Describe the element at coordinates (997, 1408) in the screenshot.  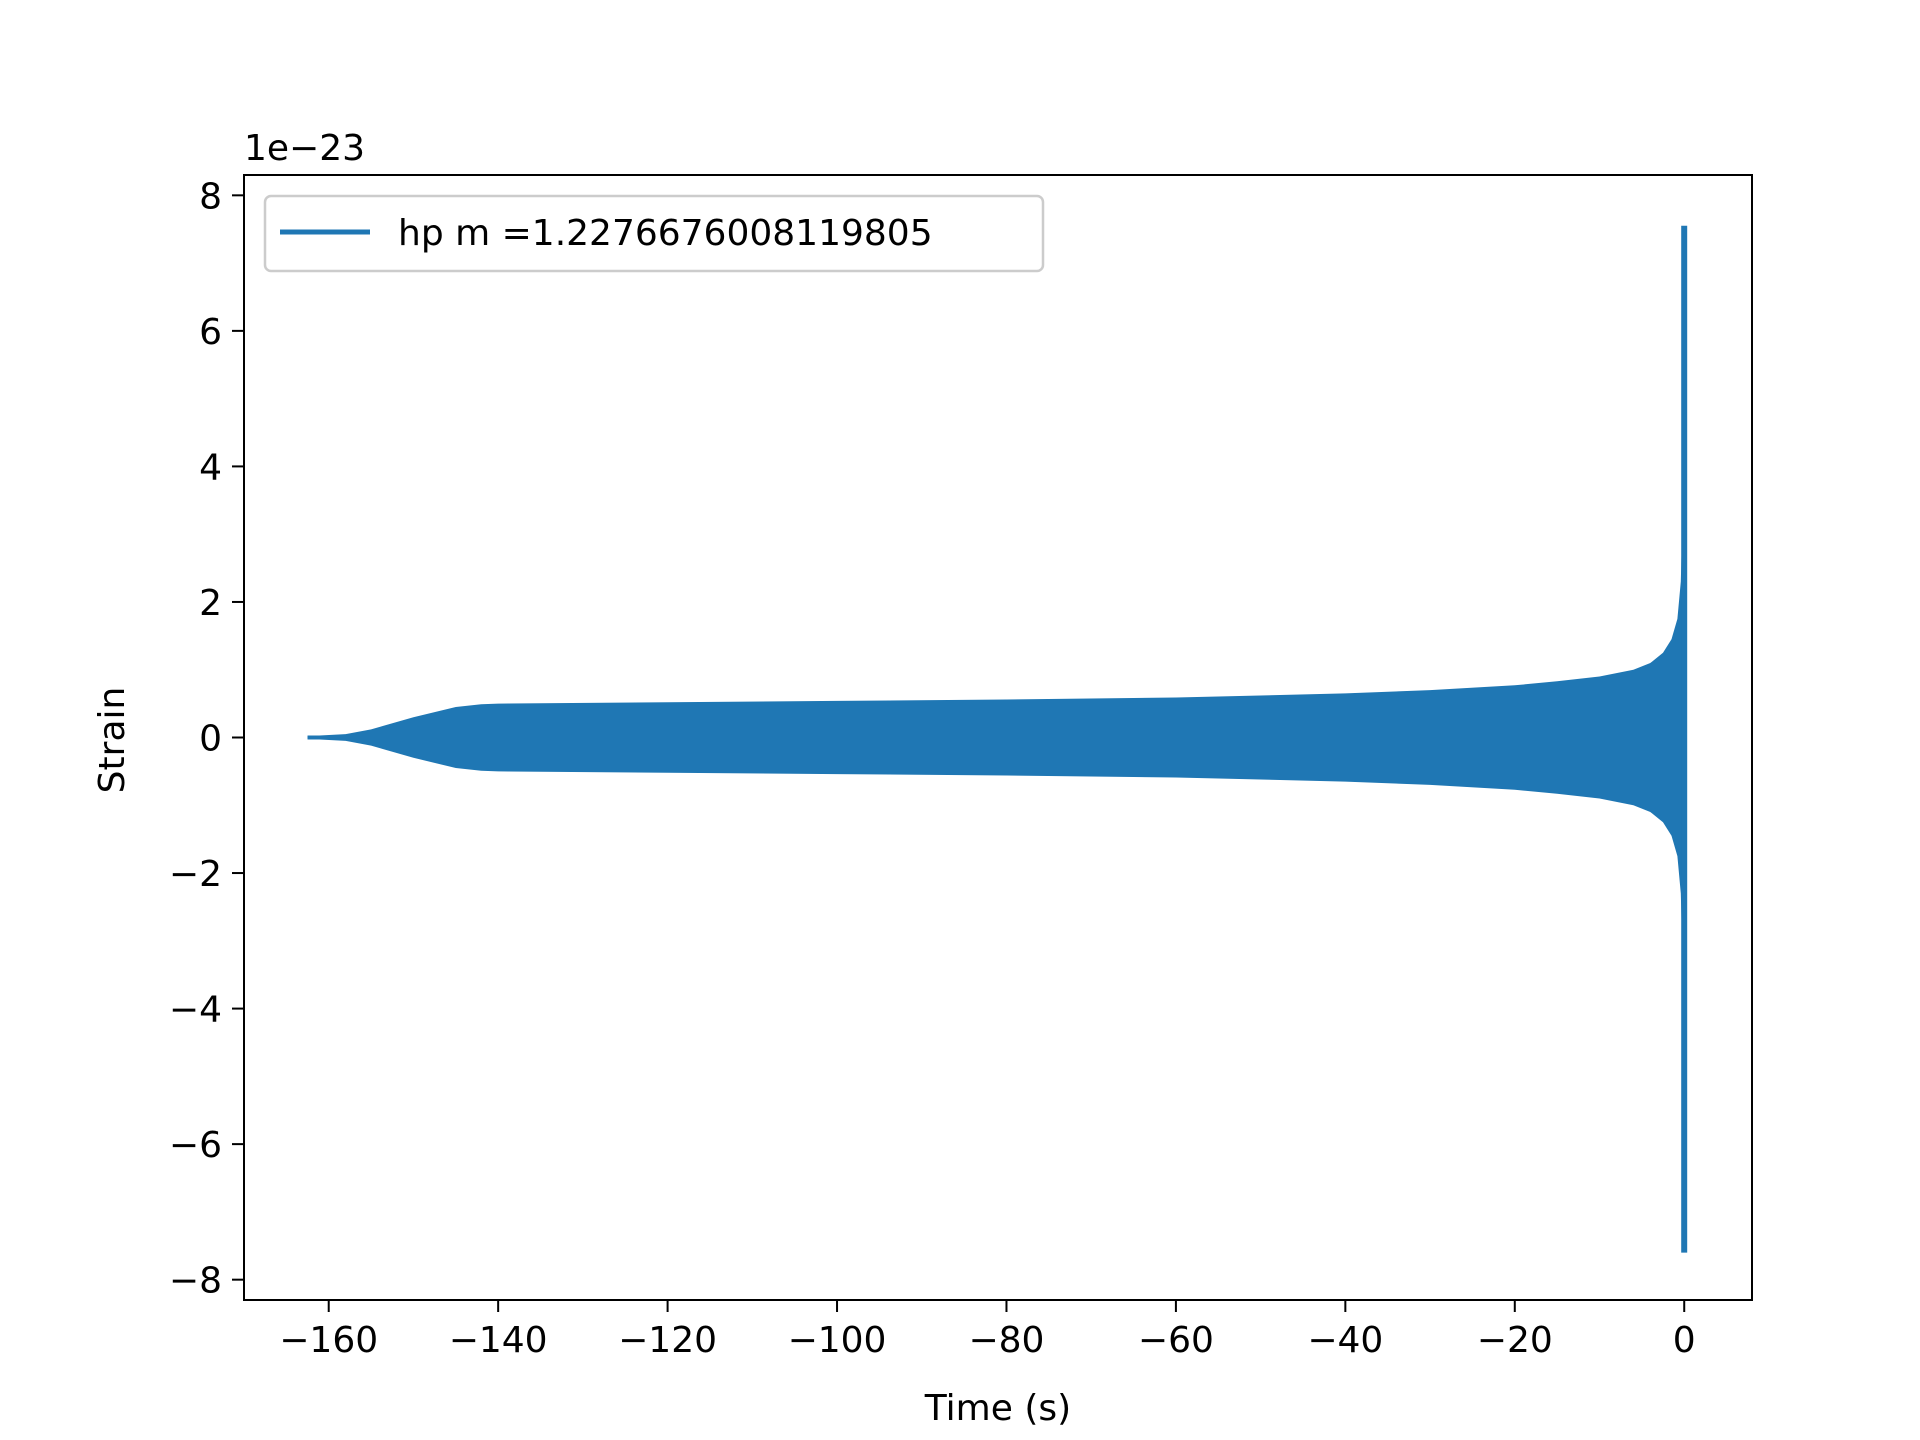
I see `x-axis-label: Time (s)` at that location.